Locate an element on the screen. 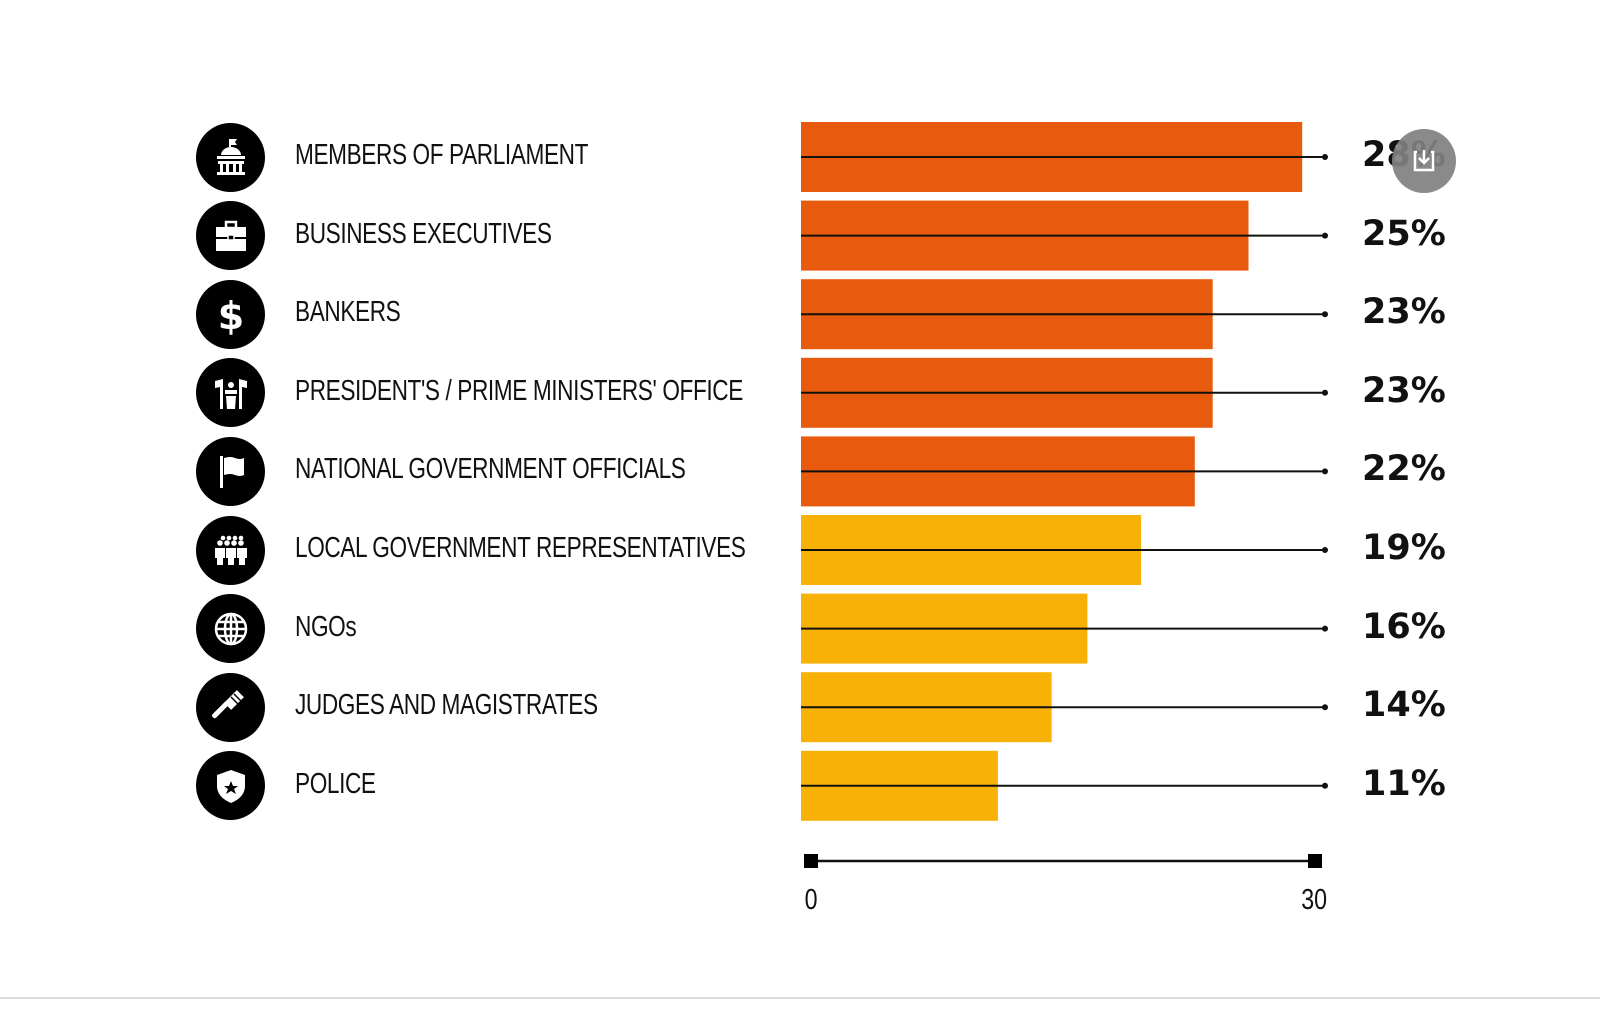 This screenshot has height=1023, width=1600. x-tick-label-30: 30 is located at coordinates (1314, 900).